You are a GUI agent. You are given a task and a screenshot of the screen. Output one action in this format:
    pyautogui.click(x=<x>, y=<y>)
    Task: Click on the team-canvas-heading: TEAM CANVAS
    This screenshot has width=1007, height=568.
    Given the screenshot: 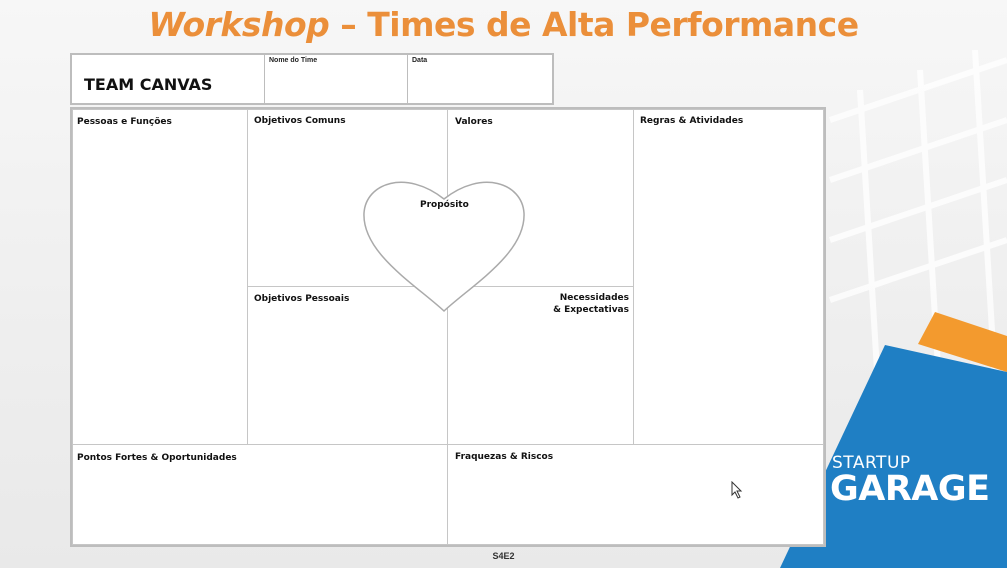 What is the action you would take?
    pyautogui.click(x=148, y=84)
    